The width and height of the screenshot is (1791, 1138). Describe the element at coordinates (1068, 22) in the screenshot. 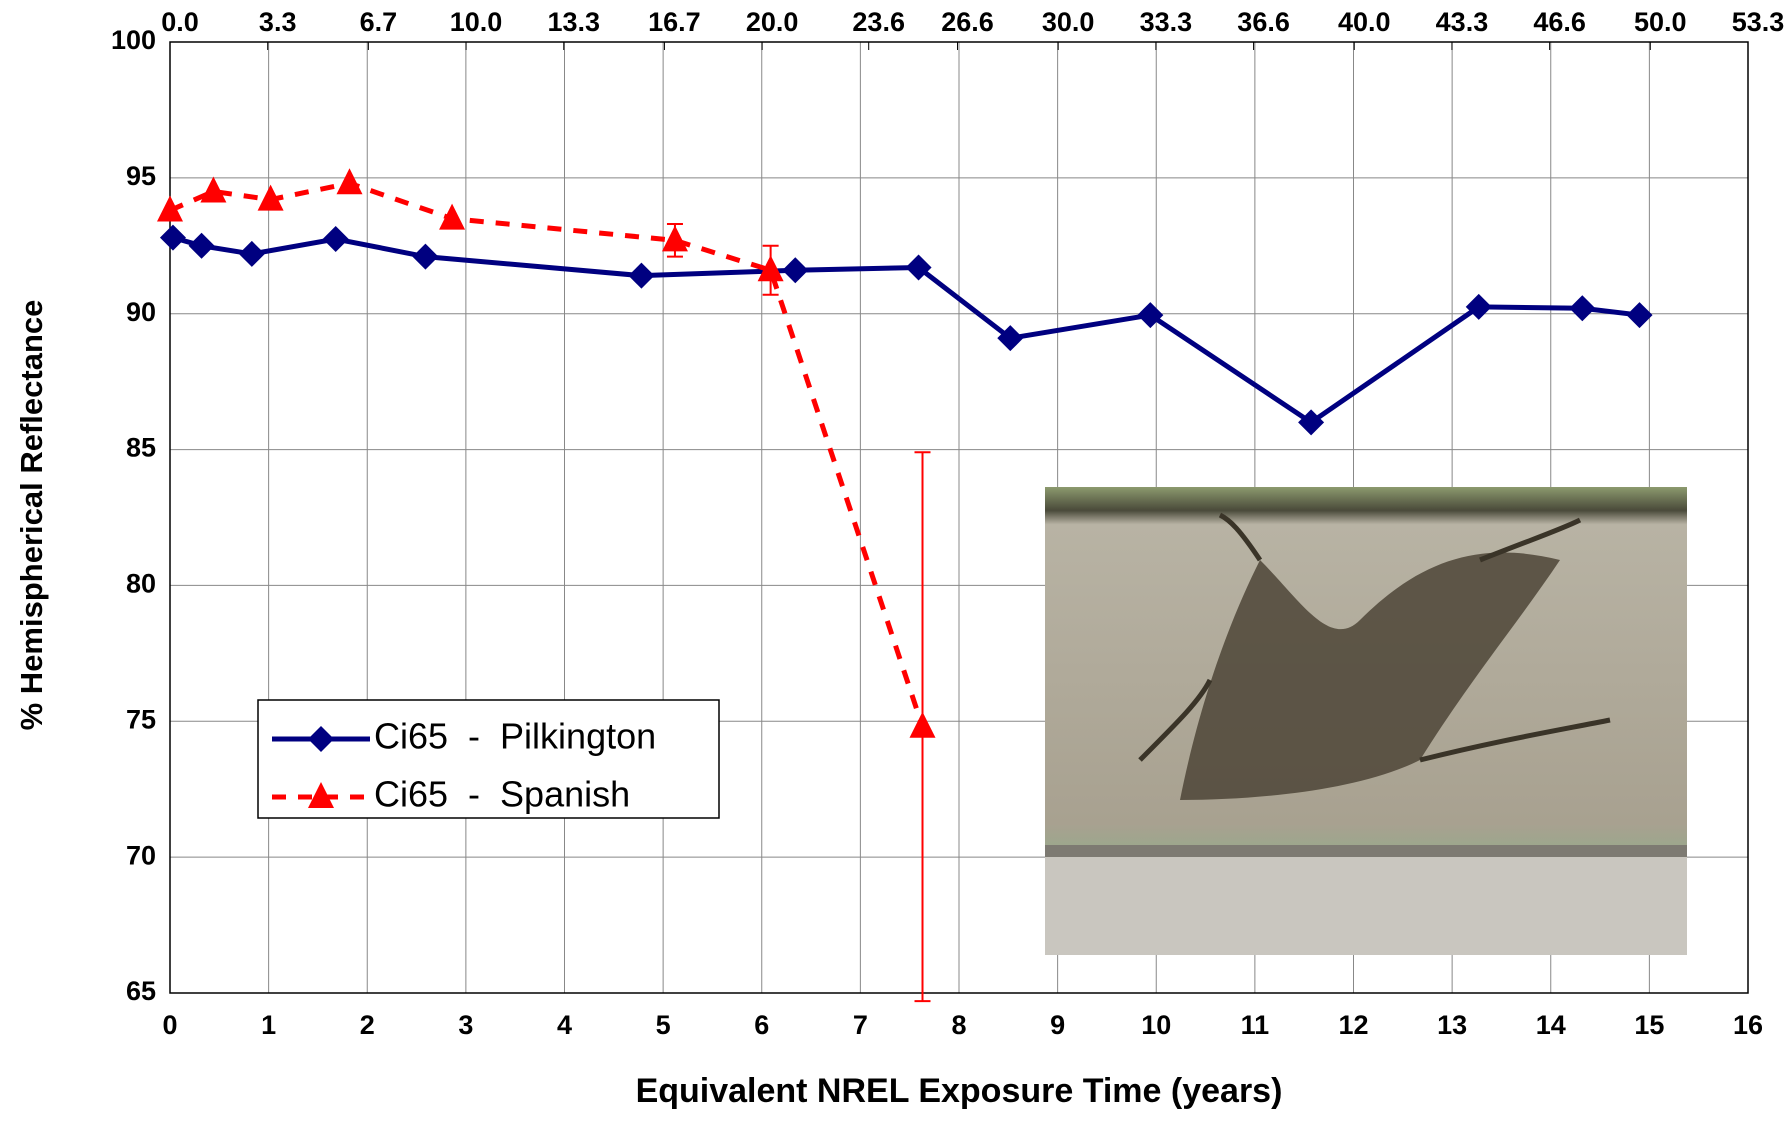

I see `x2-tick-label: 30.0` at that location.